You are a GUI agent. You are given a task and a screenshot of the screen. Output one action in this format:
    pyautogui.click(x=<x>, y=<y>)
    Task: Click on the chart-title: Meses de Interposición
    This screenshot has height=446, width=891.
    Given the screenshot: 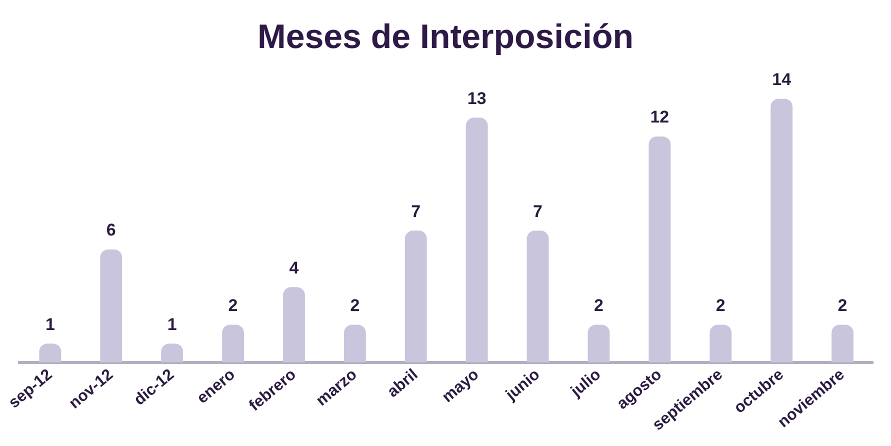 What is the action you would take?
    pyautogui.click(x=446, y=37)
    